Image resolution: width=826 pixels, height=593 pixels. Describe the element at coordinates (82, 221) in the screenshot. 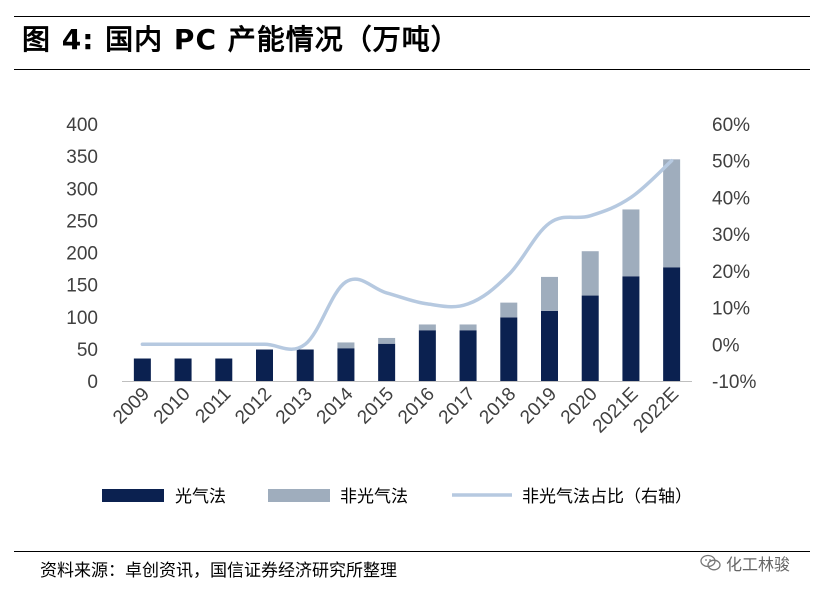

I see `left-tick-label: 250` at that location.